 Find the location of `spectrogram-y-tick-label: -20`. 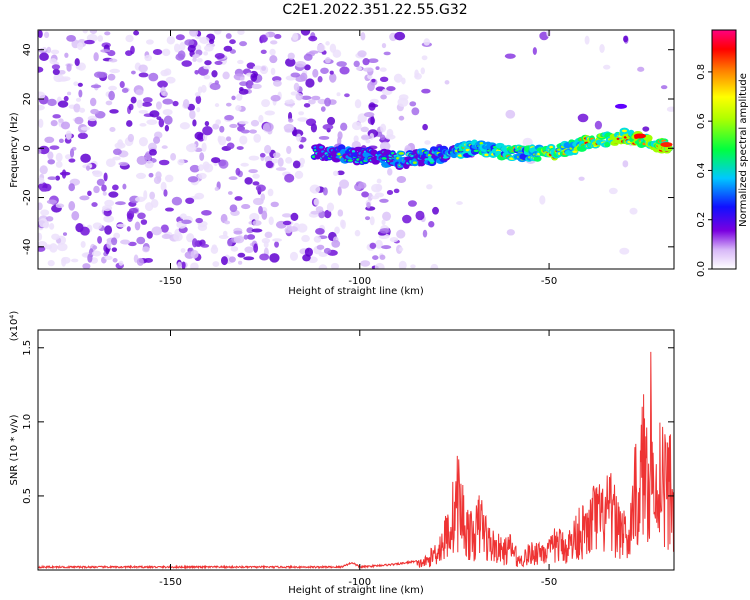

spectrogram-y-tick-label: -20 is located at coordinates (27, 197).